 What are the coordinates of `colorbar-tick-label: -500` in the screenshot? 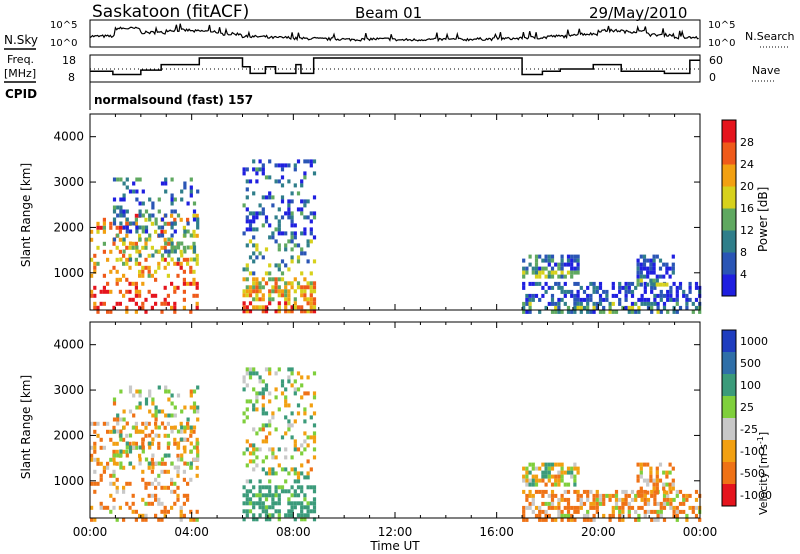 It's located at (752, 473).